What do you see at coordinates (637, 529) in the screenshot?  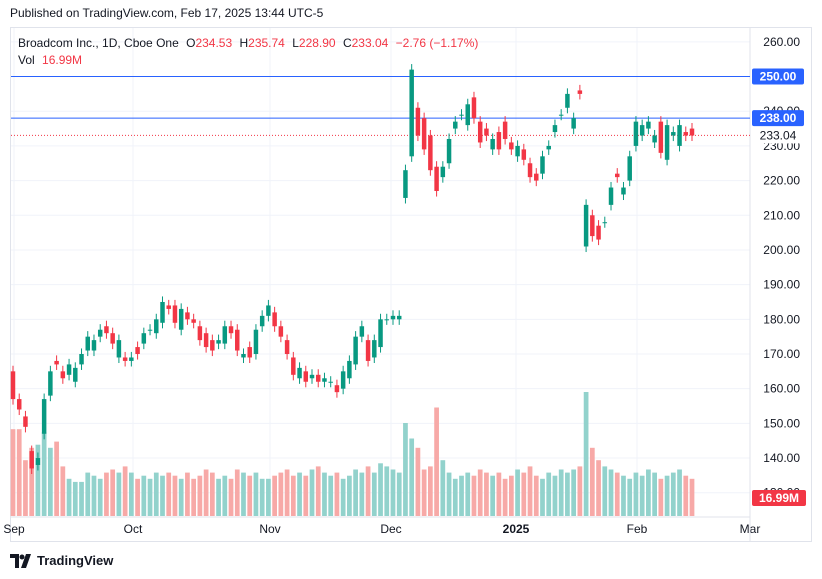 I see `x-axis-label: Feb` at bounding box center [637, 529].